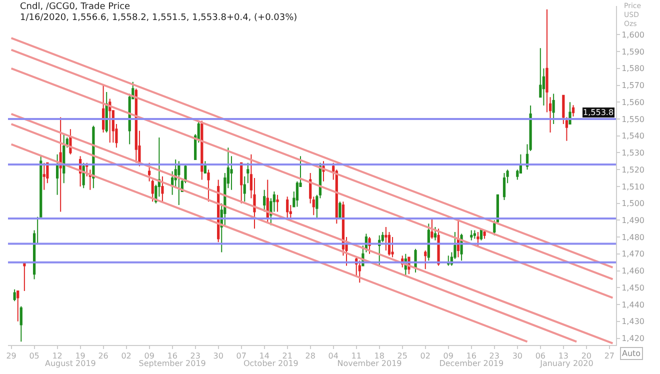  Describe the element at coordinates (369, 363) in the screenshot. I see `x2-tick-label: November 2019` at that location.